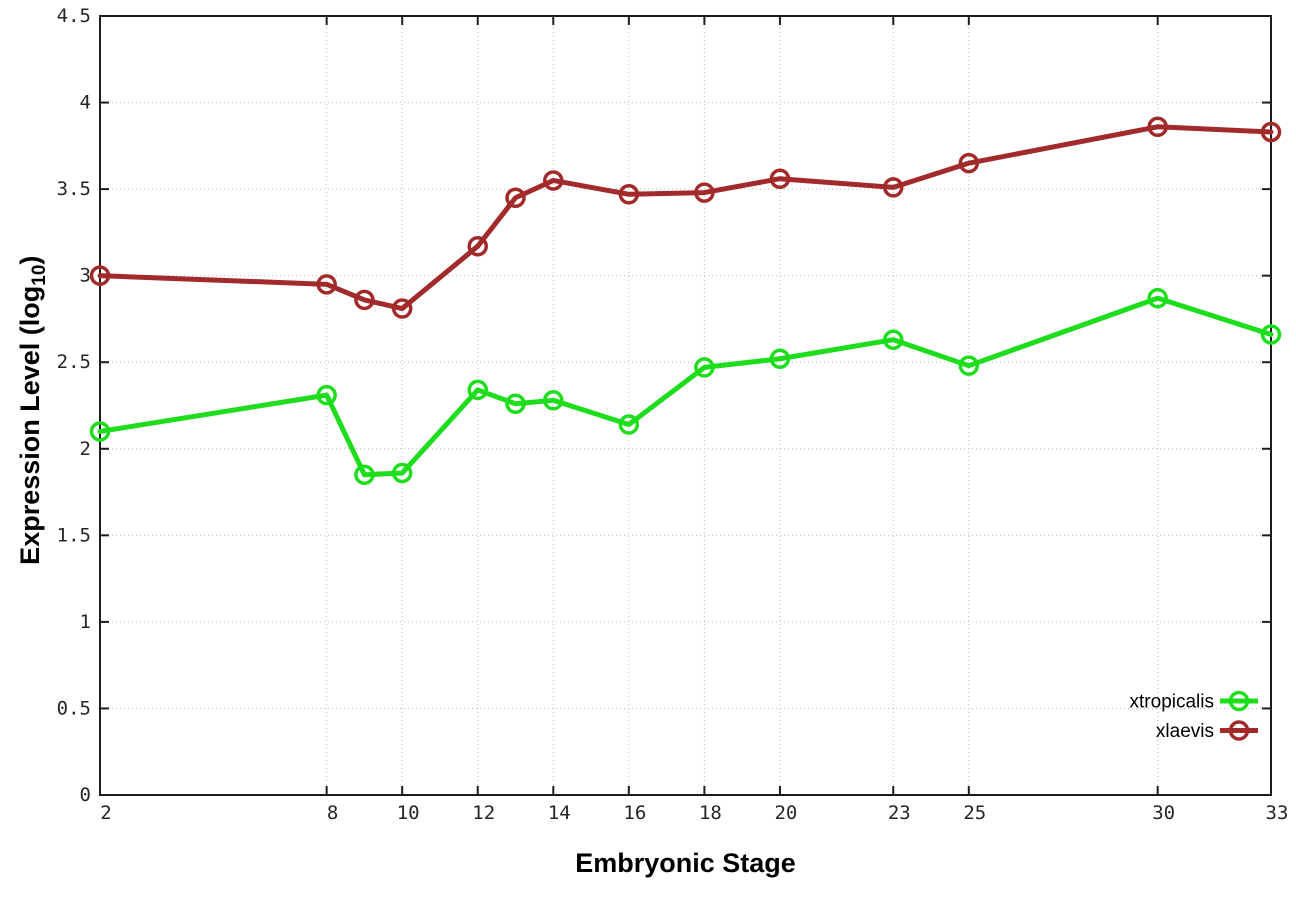 This screenshot has height=907, width=1296. Describe the element at coordinates (40, 275) in the screenshot. I see `y-axis-title-subscript: 10` at that location.